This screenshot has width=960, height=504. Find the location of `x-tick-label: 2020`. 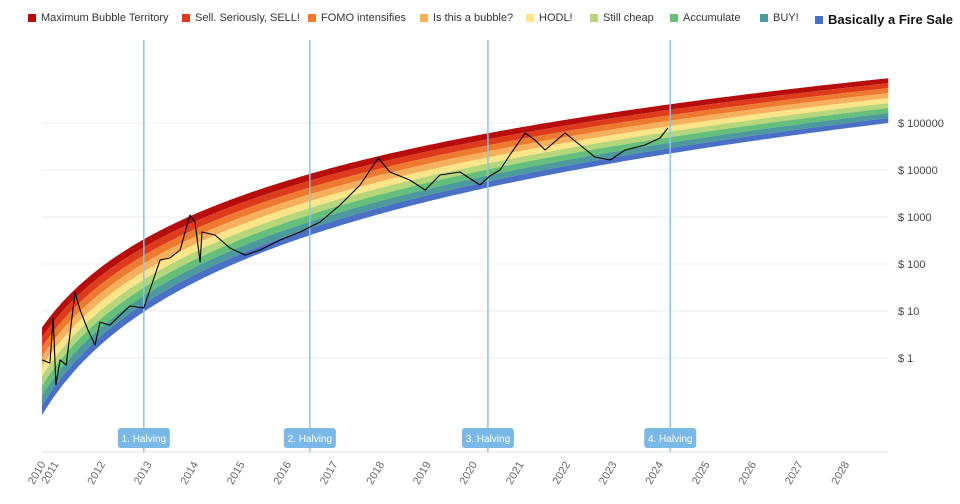

x-tick-label: 2020 is located at coordinates (468, 473).